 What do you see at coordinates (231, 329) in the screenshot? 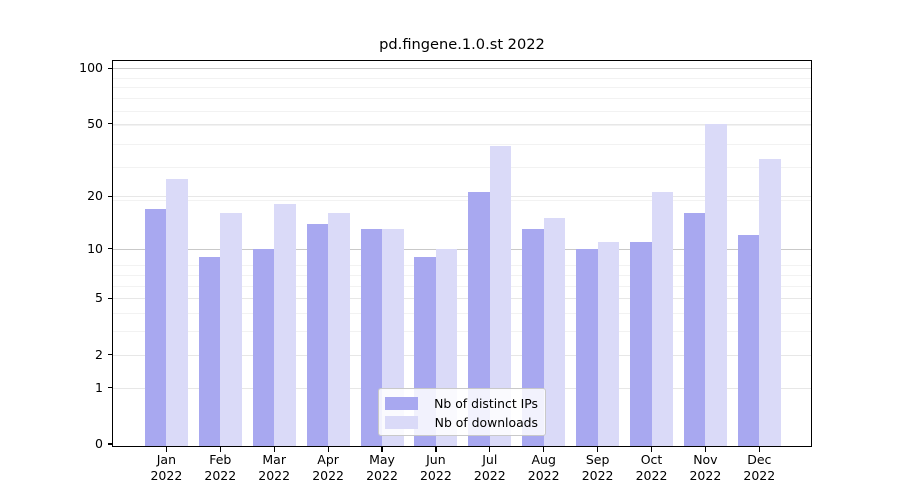
I see `bar-downloads-feb` at bounding box center [231, 329].